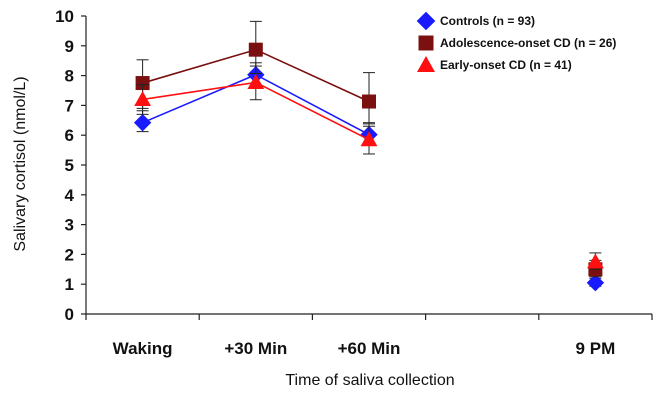 Image resolution: width=660 pixels, height=393 pixels. I want to click on y-tick-label: 9, so click(69, 46).